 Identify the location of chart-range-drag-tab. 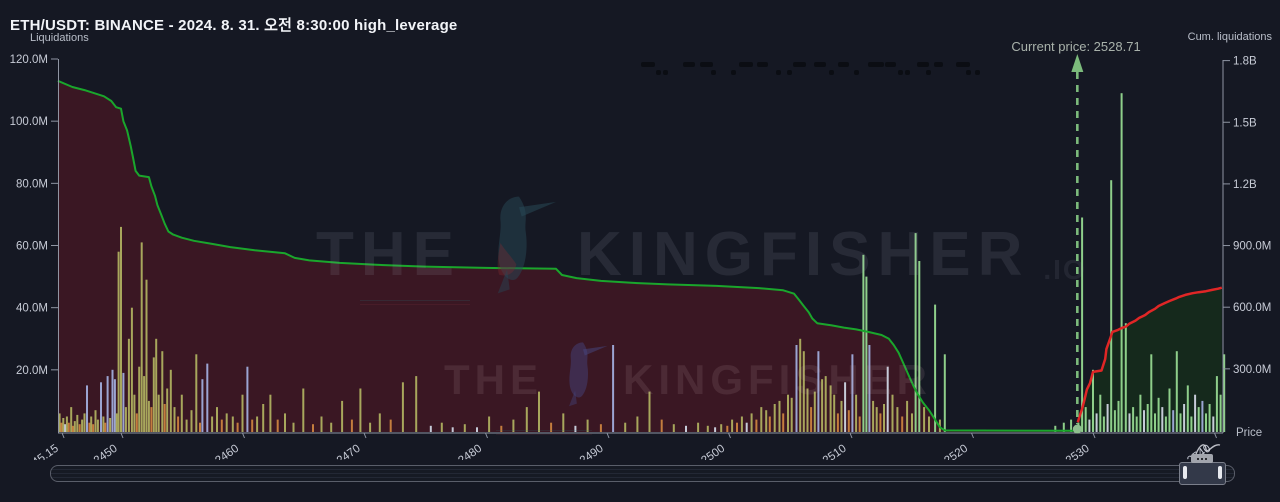
(1202, 458).